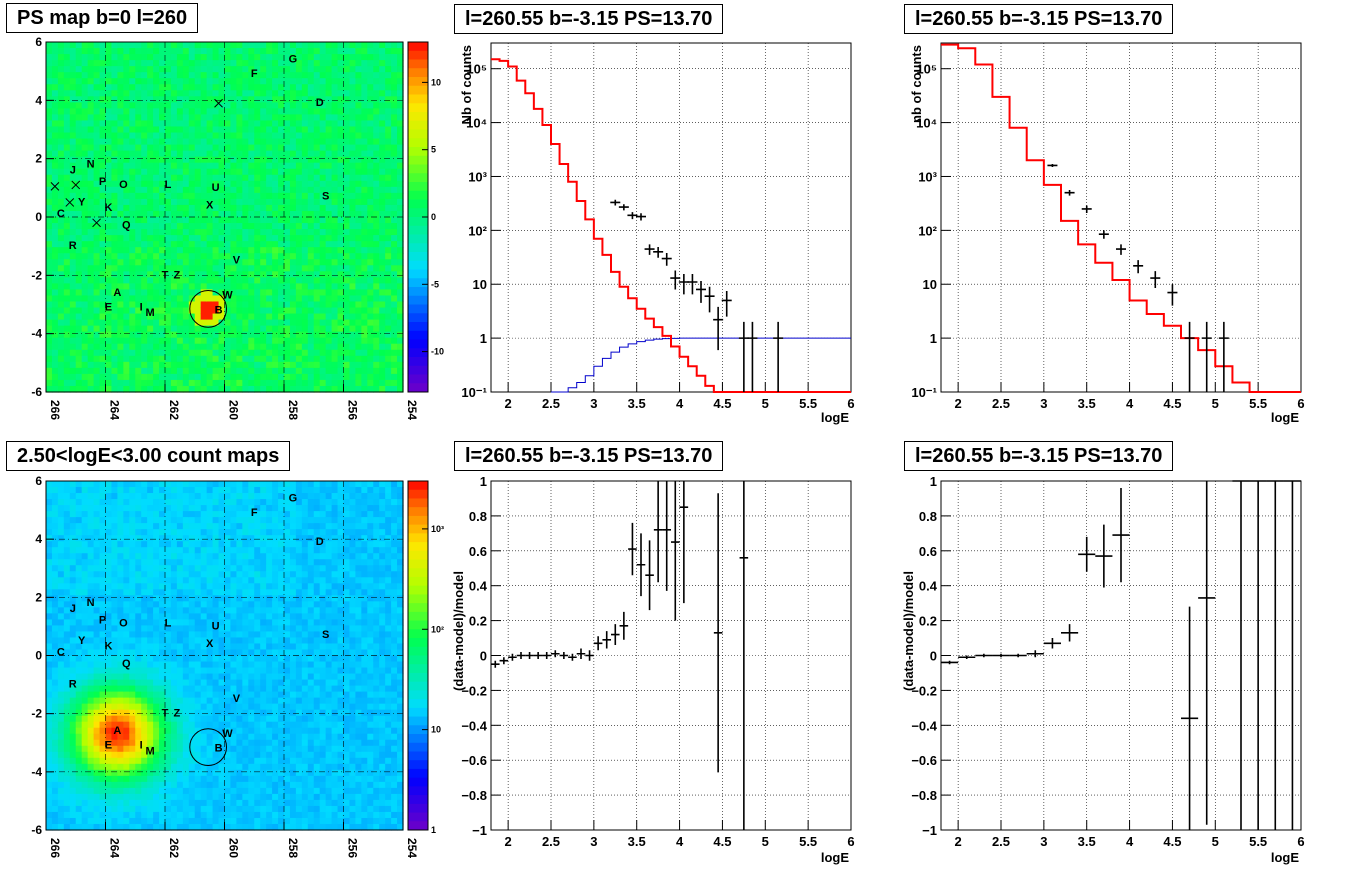 This screenshot has width=1348, height=875. What do you see at coordinates (293, 410) in the screenshot?
I see `x-tick-label: 258` at bounding box center [293, 410].